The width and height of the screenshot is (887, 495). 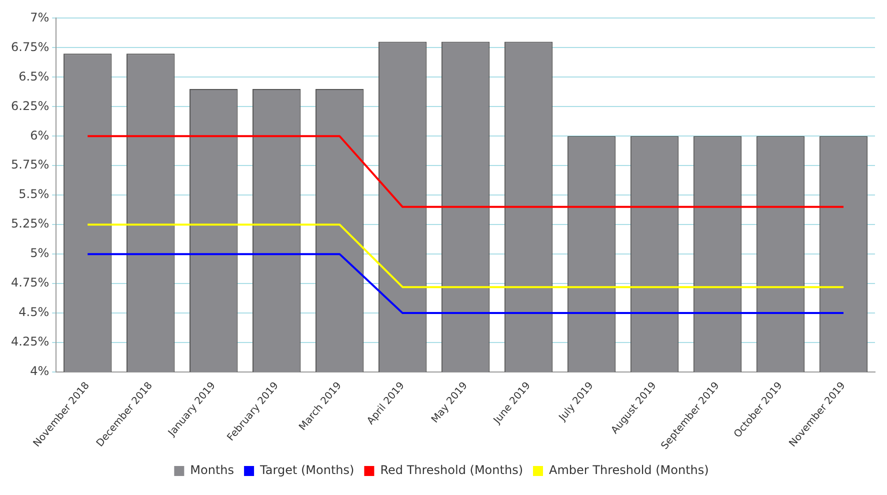 I want to click on legend-label: Target (Months), so click(x=306, y=470).